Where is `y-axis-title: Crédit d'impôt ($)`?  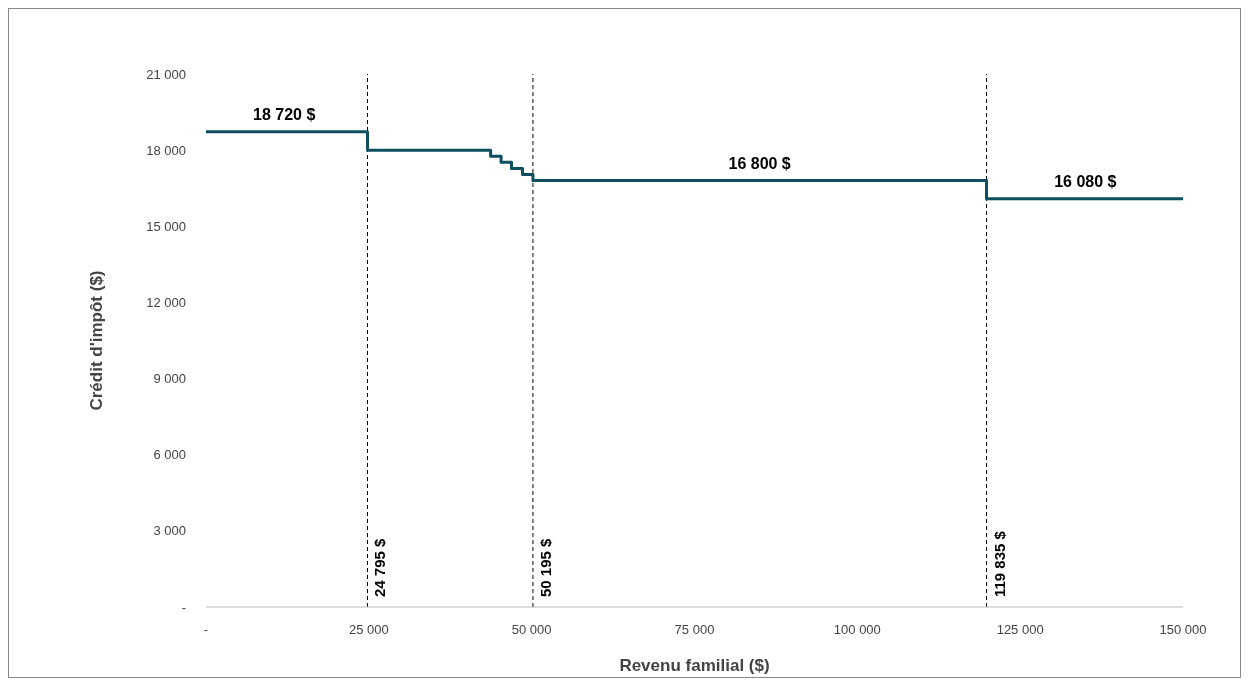 y-axis-title: Crédit d'impôt ($) is located at coordinates (97, 340).